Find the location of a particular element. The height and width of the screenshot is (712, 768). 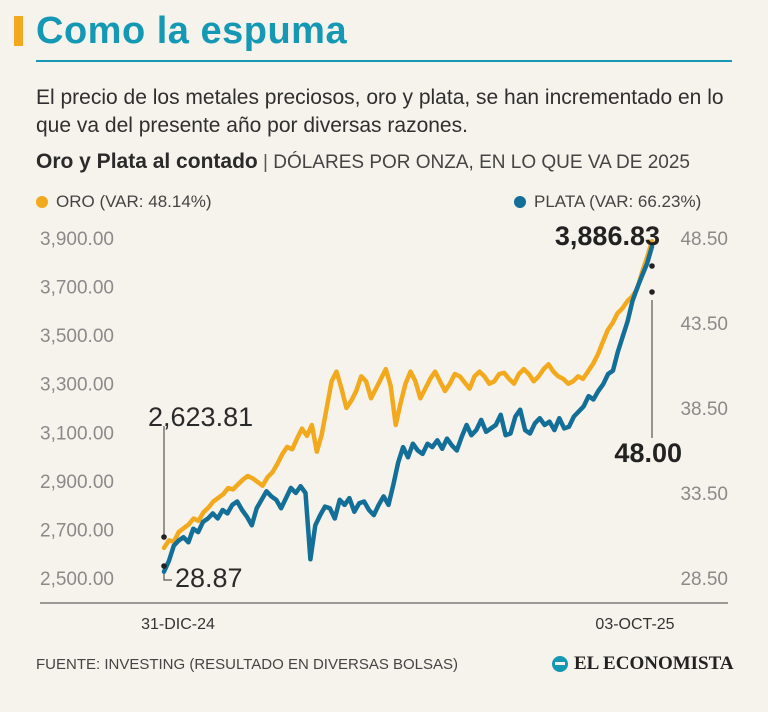

page-title: Como la espuma is located at coordinates (192, 31).